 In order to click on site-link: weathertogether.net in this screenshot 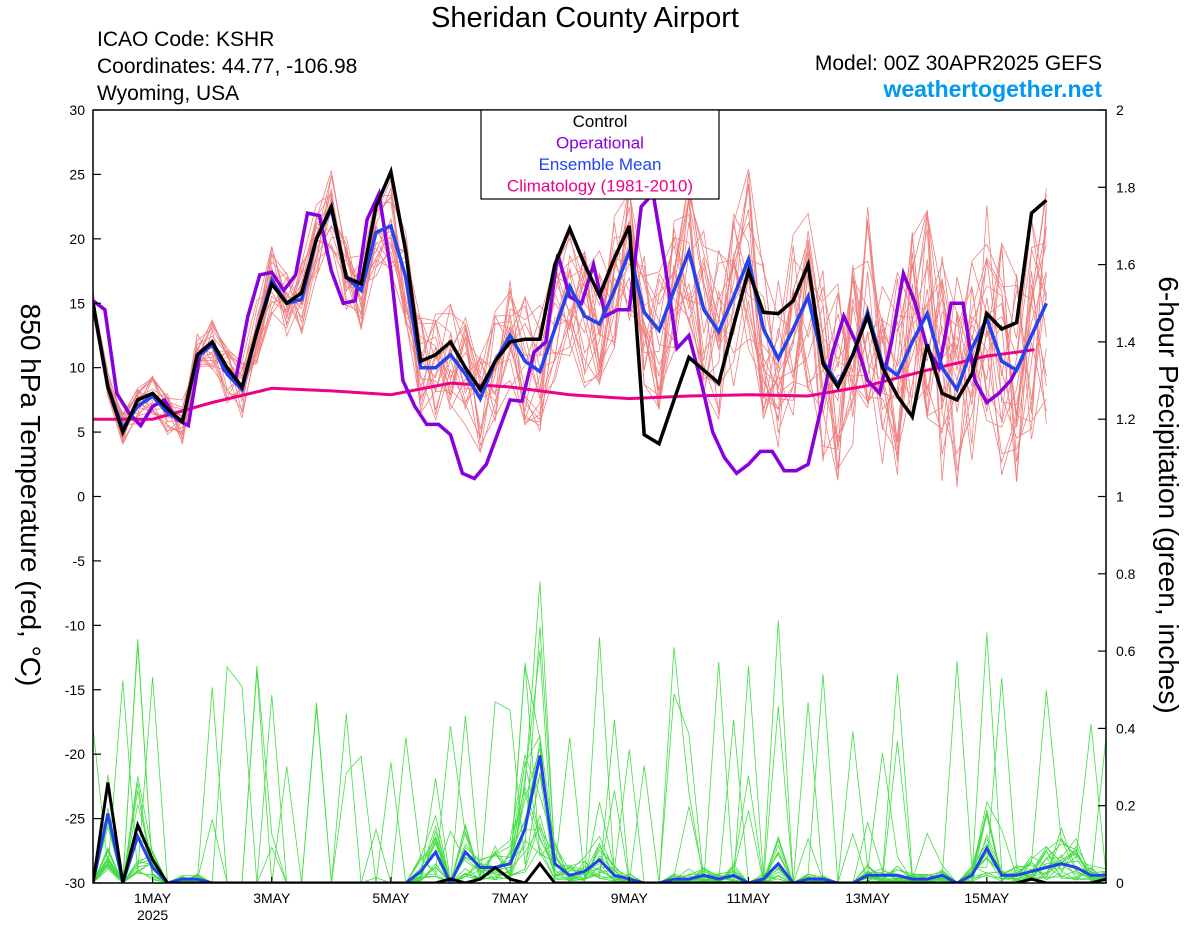, I will do `click(992, 89)`.